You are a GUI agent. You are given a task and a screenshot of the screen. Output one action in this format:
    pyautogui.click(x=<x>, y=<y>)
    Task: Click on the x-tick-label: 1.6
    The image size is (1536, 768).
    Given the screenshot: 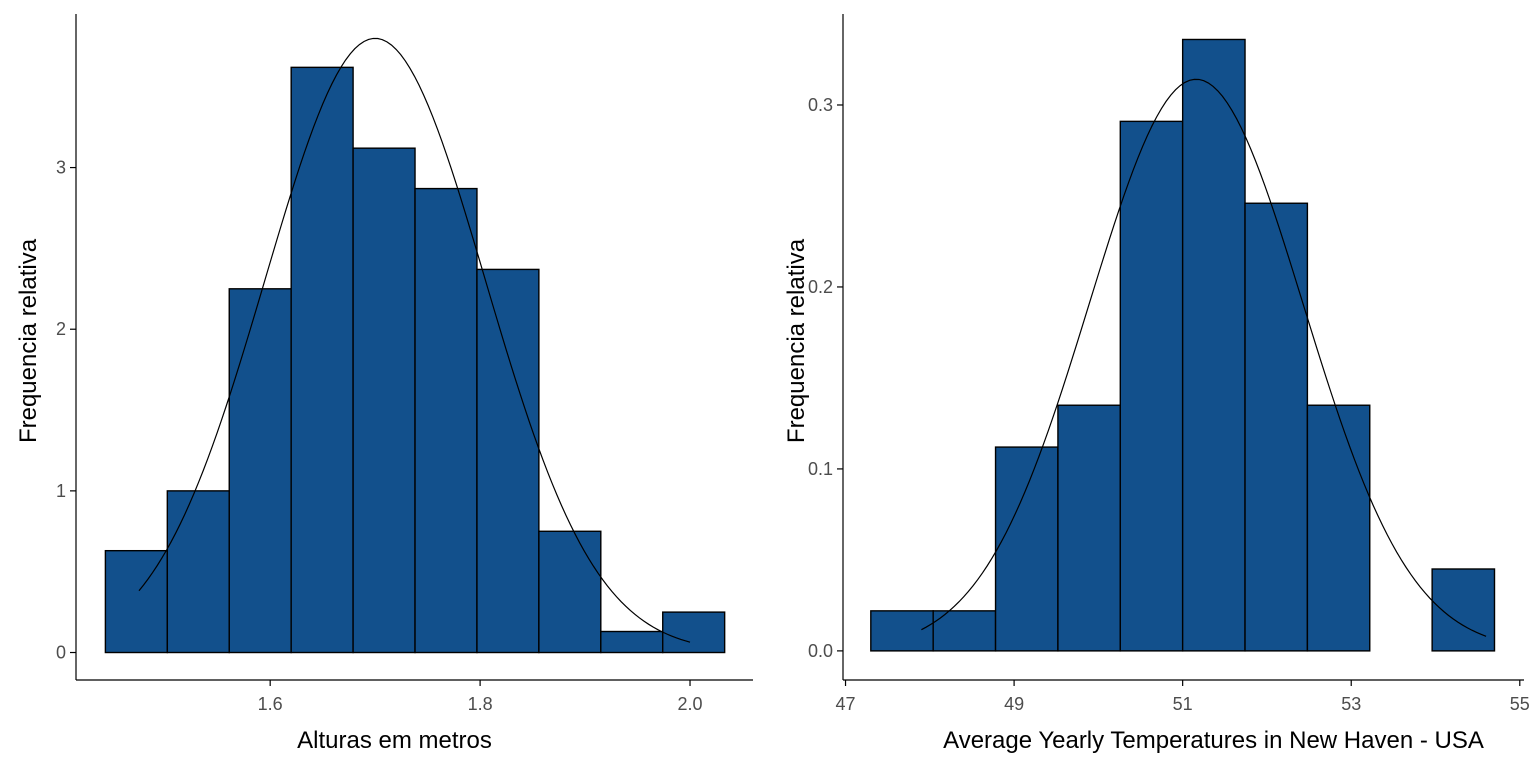 What is the action you would take?
    pyautogui.click(x=270, y=704)
    